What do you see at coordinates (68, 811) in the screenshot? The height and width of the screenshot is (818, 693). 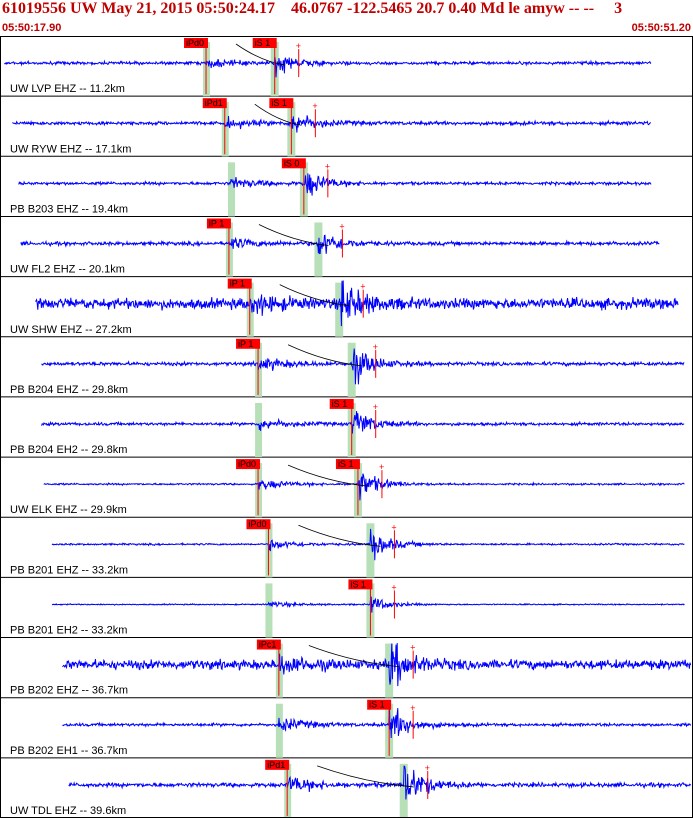 I see `station-label: UW TDL EHZ -- 39.6km` at bounding box center [68, 811].